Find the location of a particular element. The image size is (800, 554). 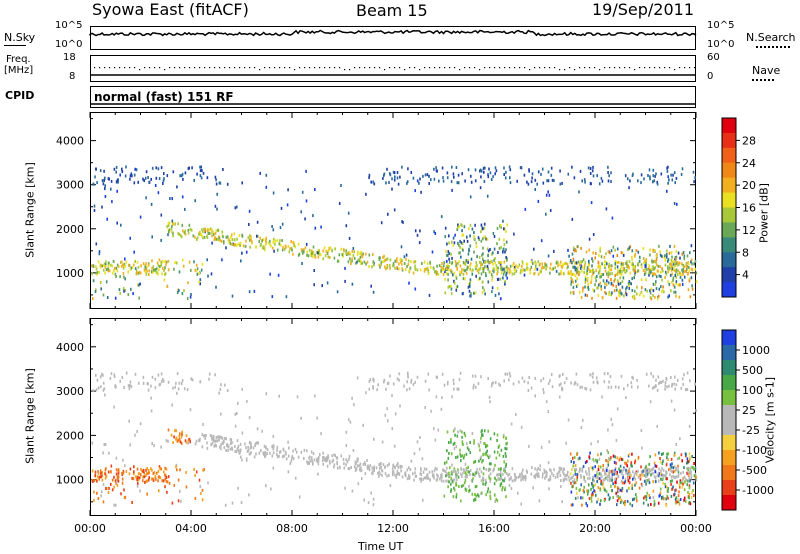

cpid-panel is located at coordinates (393, 97).